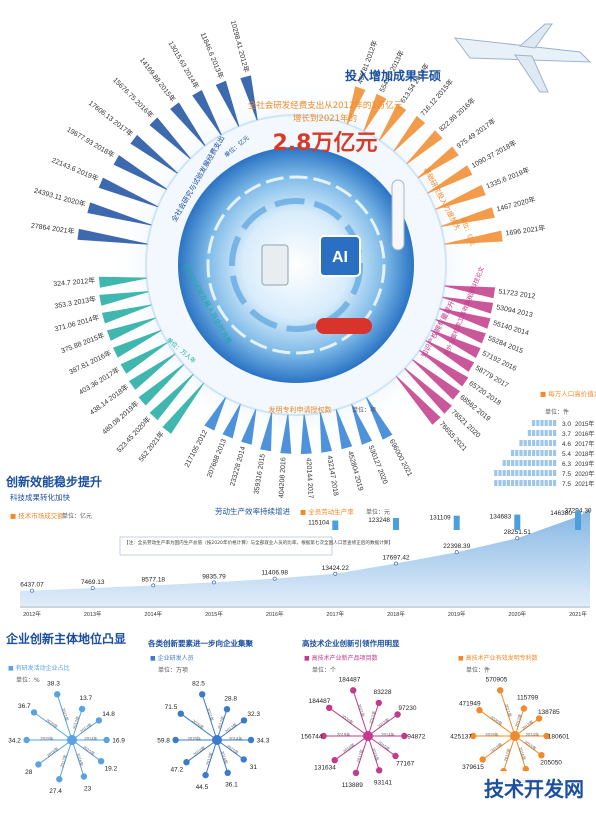 Image resolution: width=596 pixels, height=815 pixels. I want to click on core-ring, so click(296, 265).